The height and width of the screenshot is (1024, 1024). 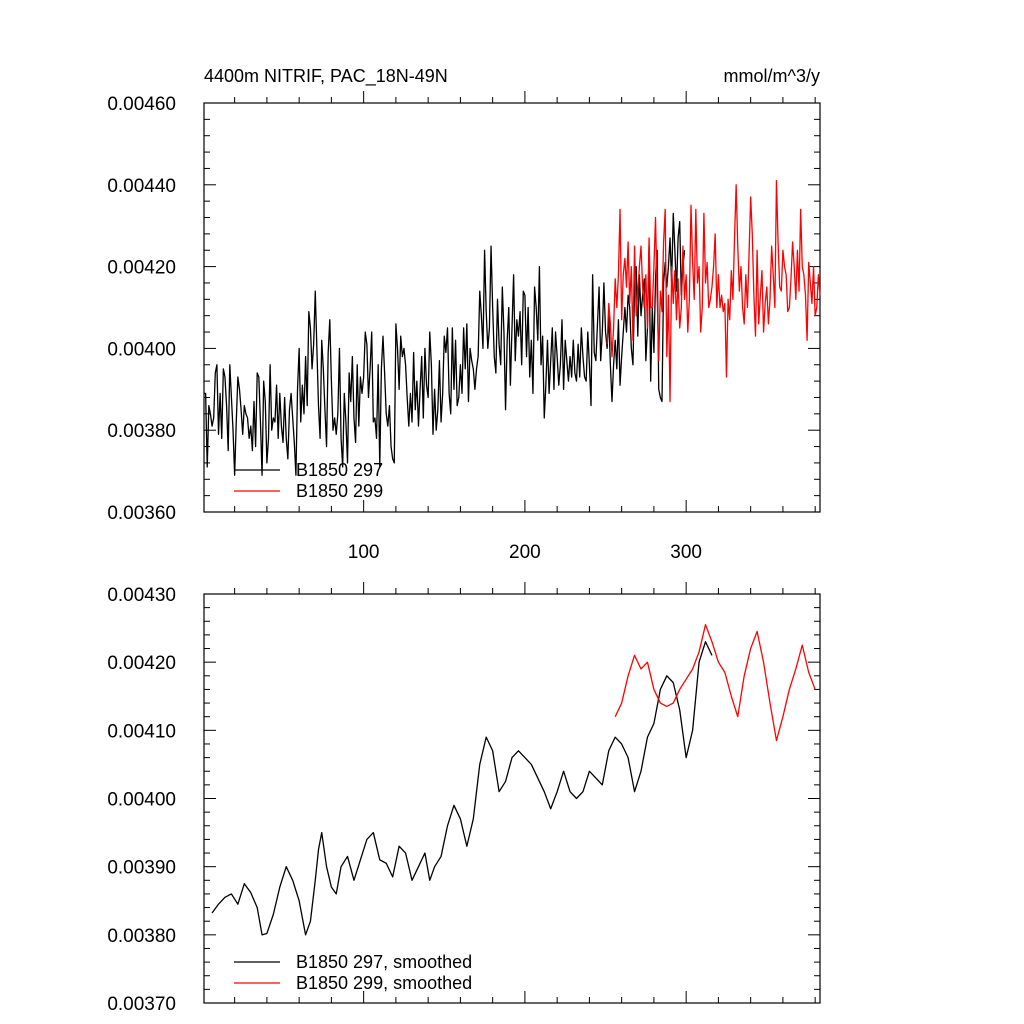 I want to click on y-tick-label: 0.00360, so click(x=141, y=513).